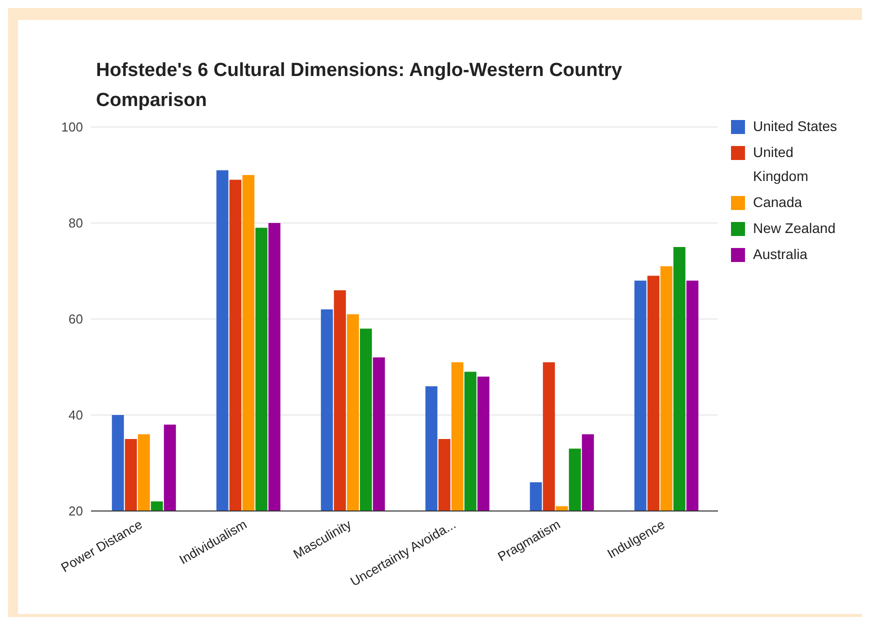  What do you see at coordinates (781, 164) in the screenshot?
I see `legend-label: United Kingdom` at bounding box center [781, 164].